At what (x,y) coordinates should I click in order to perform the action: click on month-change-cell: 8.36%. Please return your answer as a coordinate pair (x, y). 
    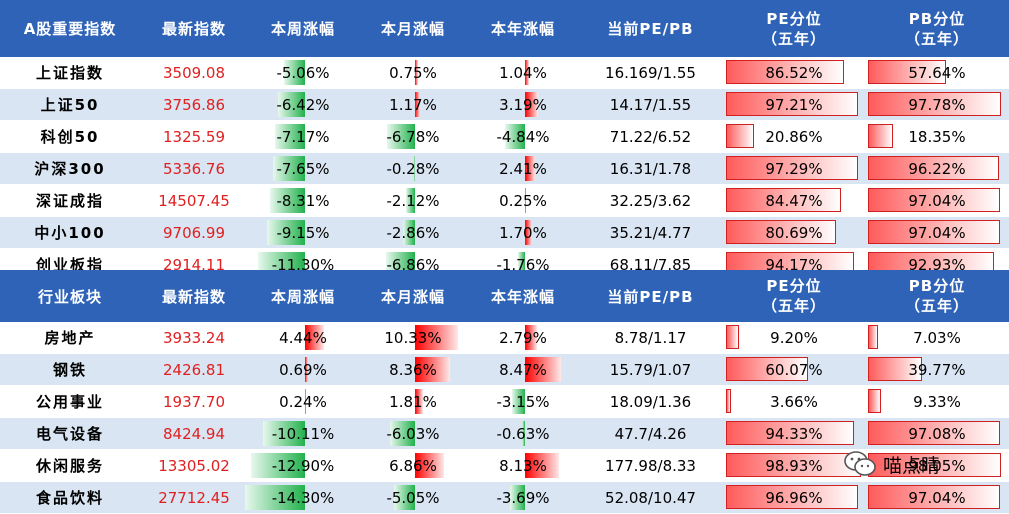
    Looking at the image, I should click on (413, 369).